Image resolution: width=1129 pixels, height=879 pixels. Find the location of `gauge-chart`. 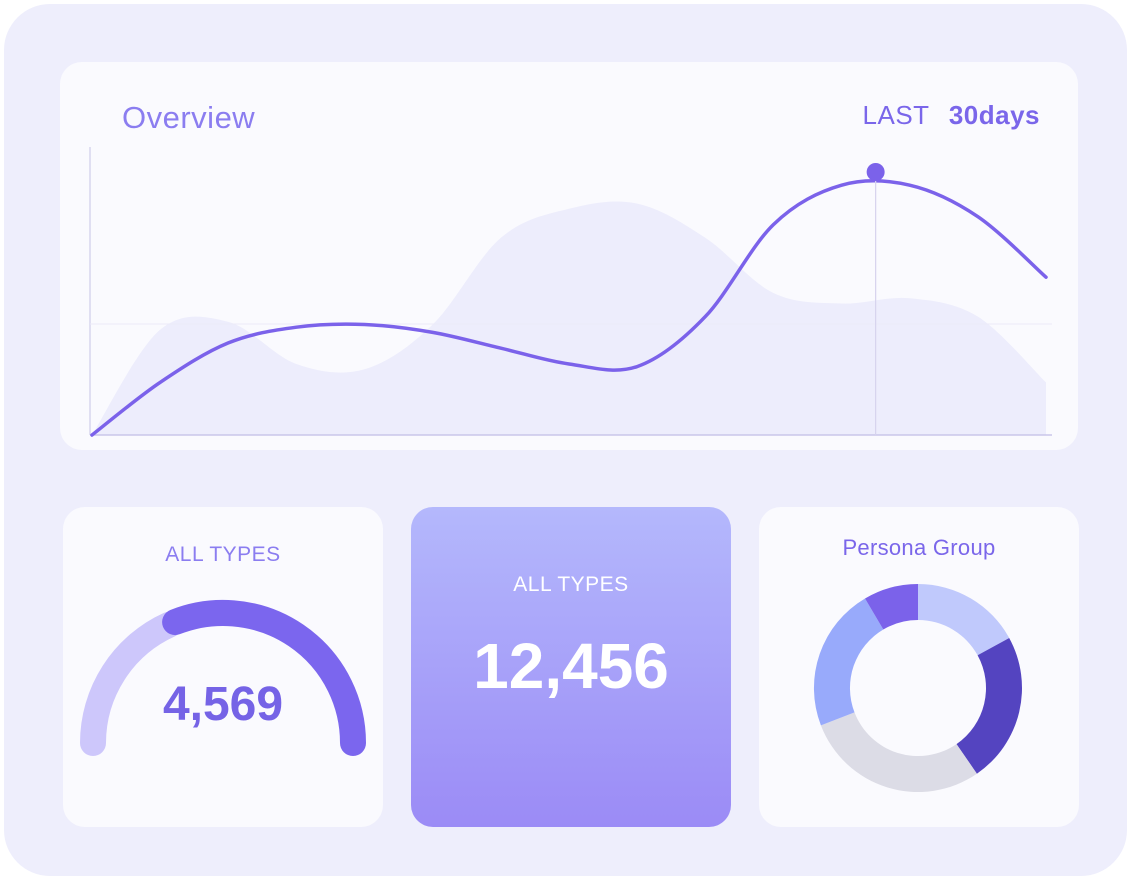

gauge-chart is located at coordinates (223, 677).